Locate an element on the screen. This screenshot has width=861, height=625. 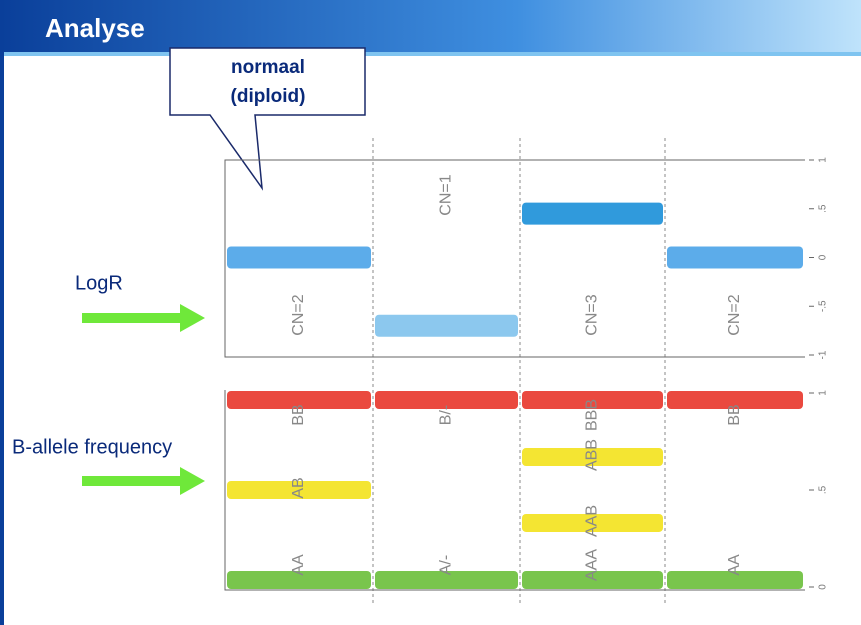
column-label: CN=3 is located at coordinates (592, 314).